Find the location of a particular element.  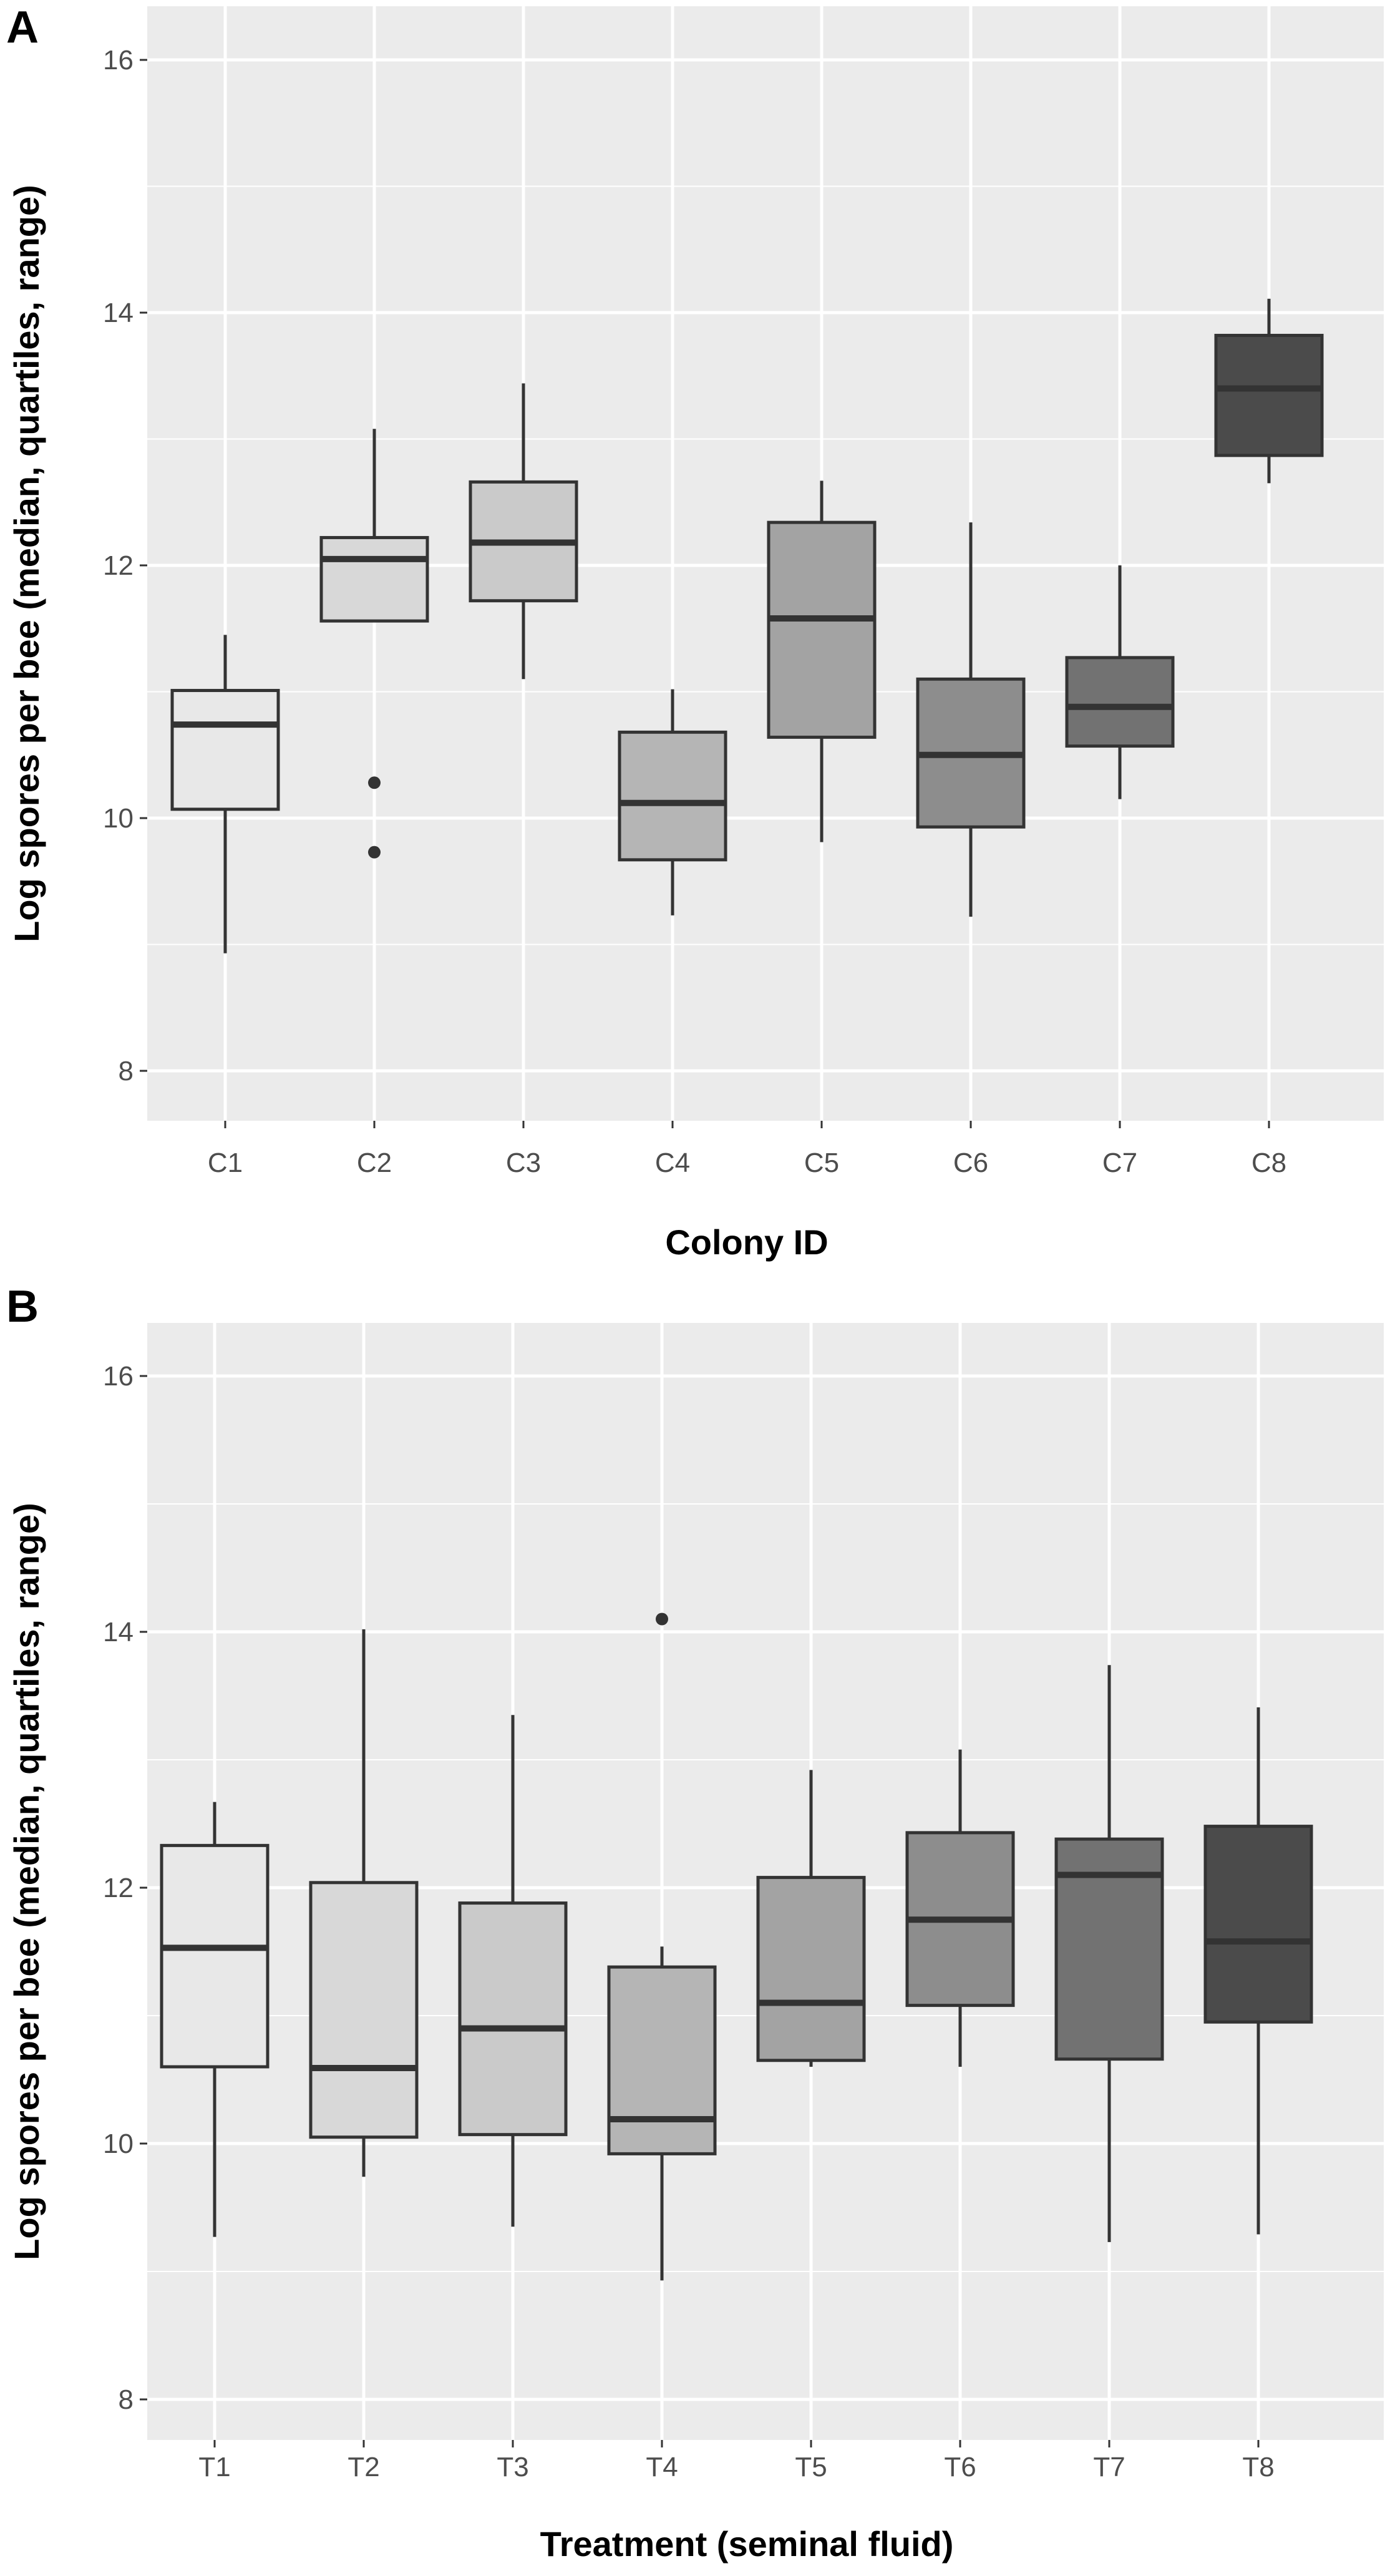

panel-a-y-tick-labels: 8 10 12 14 16 is located at coordinates (125, 565).